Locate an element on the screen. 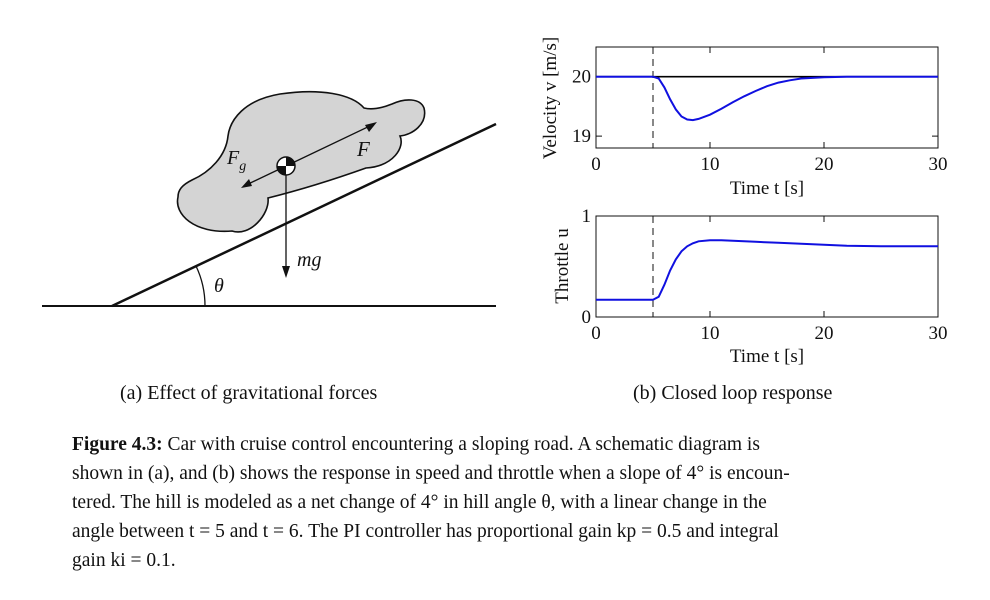  throttle-plot-frame is located at coordinates (767, 266).